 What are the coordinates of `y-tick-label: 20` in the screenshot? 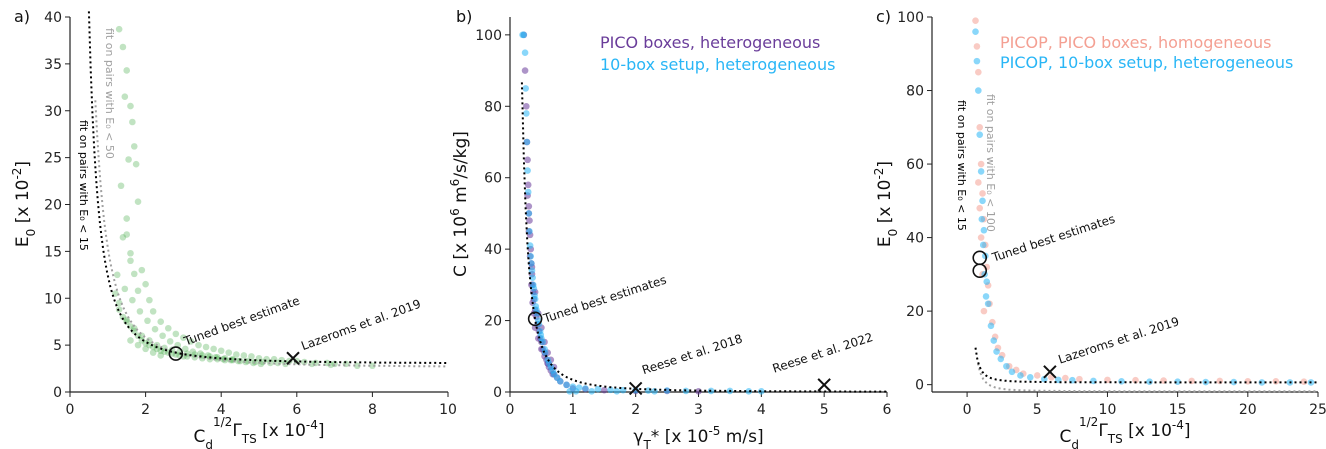 It's located at (493, 322).